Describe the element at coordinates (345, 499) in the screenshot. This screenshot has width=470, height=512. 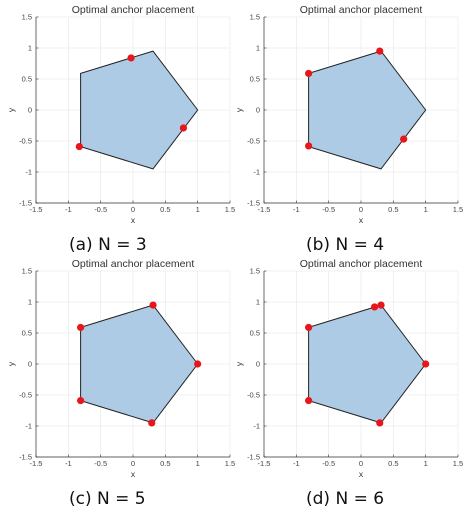
I see `panel-caption: (d) N = 6` at that location.